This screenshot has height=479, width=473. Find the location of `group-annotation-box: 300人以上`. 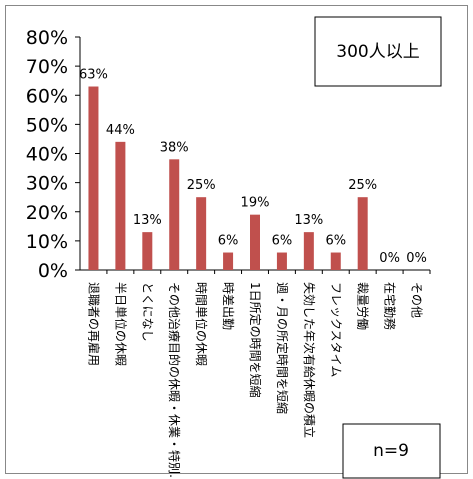

group-annotation-box: 300人以上 is located at coordinates (378, 51).